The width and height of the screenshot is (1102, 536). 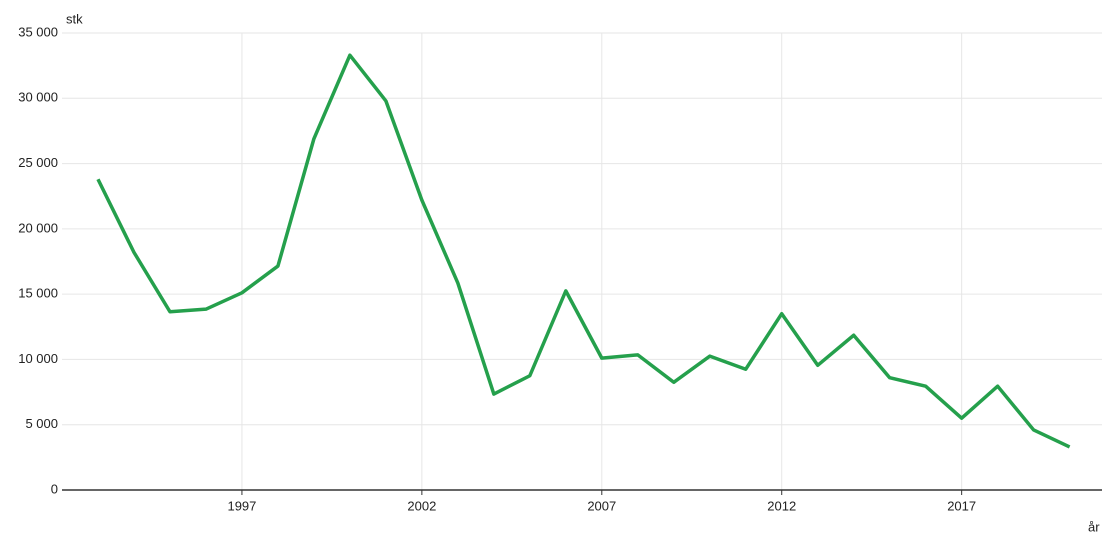 What do you see at coordinates (241, 505) in the screenshot?
I see `x-tick-label: 1997` at bounding box center [241, 505].